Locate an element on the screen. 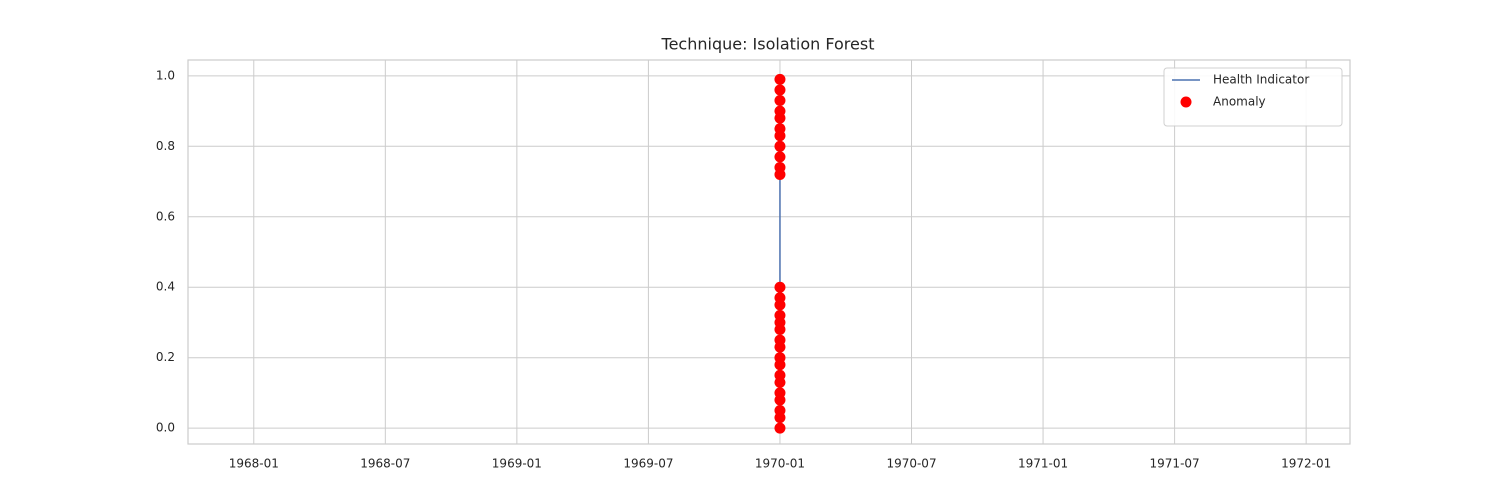 Image resolution: width=1500 pixels, height=500 pixels. x-tick-label: 1971-07 is located at coordinates (1175, 464).